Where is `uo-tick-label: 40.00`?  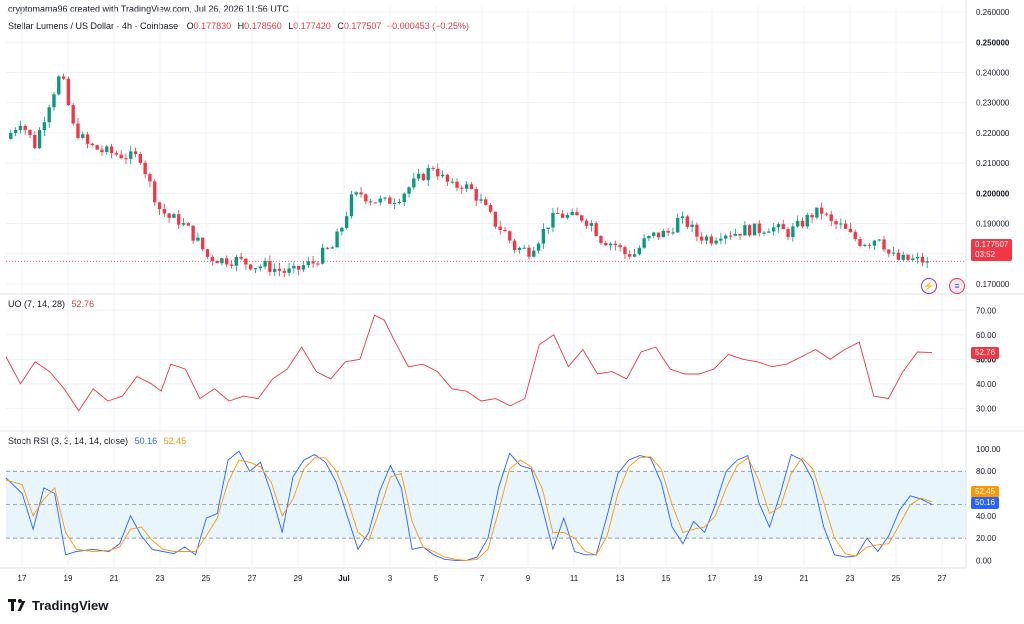
uo-tick-label: 40.00 is located at coordinates (986, 384).